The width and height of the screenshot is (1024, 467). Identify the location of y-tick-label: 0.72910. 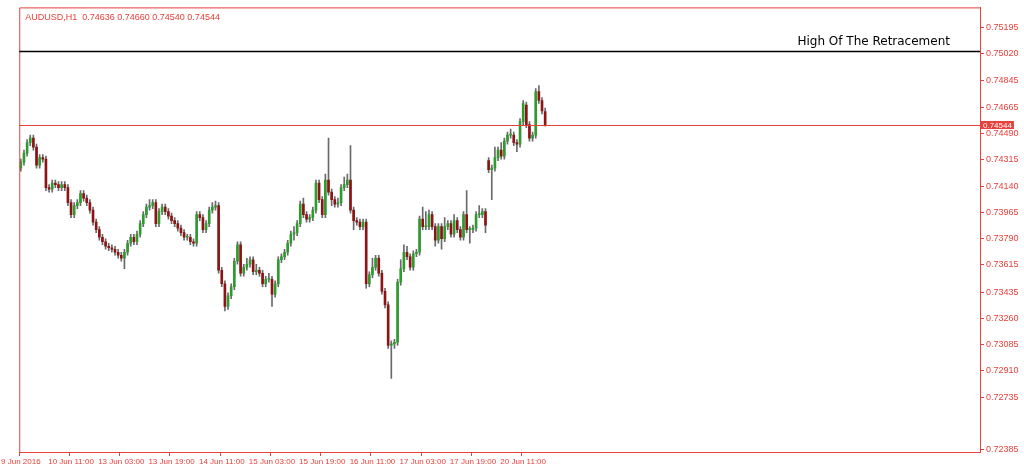
(1002, 370).